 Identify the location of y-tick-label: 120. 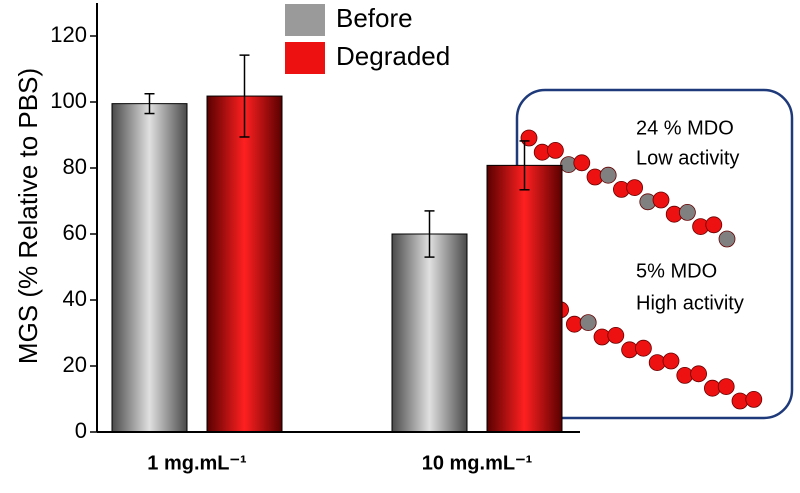
(68, 34).